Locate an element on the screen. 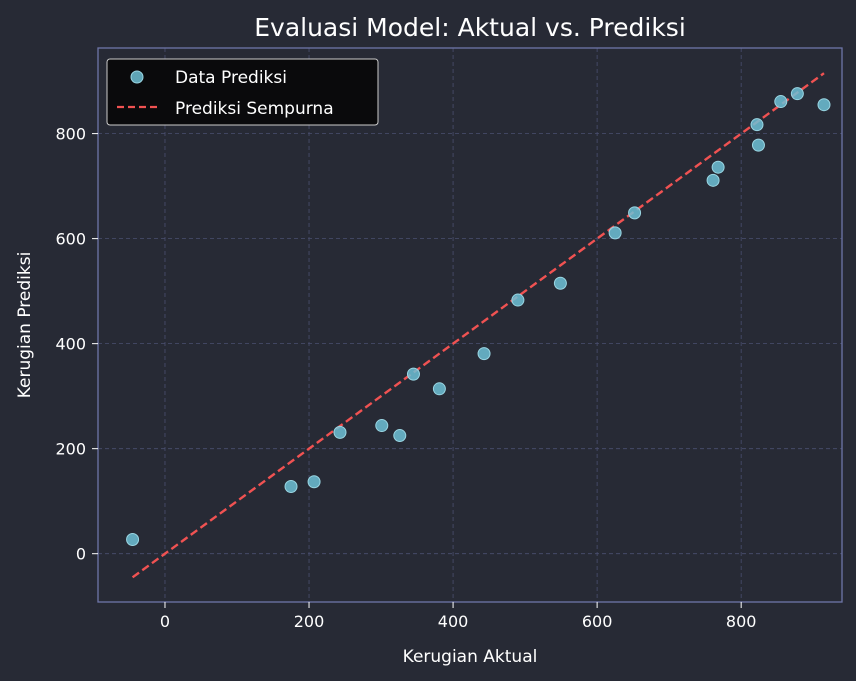  y-tick-label: 0 is located at coordinates (81, 554).